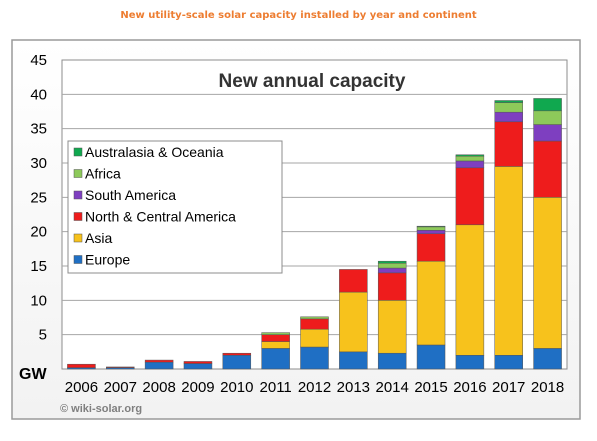 The height and width of the screenshot is (441, 597). Describe the element at coordinates (38, 300) in the screenshot. I see `y-tick-label: 10` at that location.